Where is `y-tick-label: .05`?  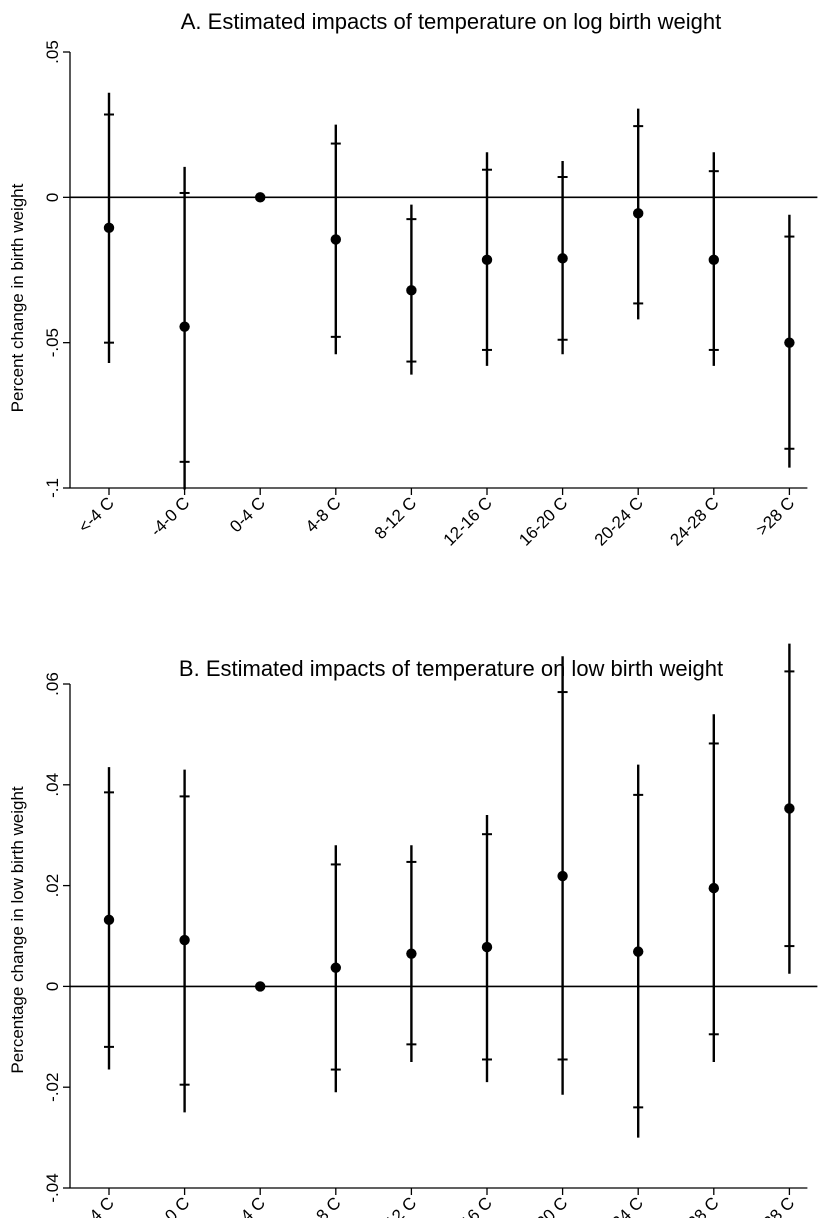 y-tick-label: .05 is located at coordinates (52, 52).